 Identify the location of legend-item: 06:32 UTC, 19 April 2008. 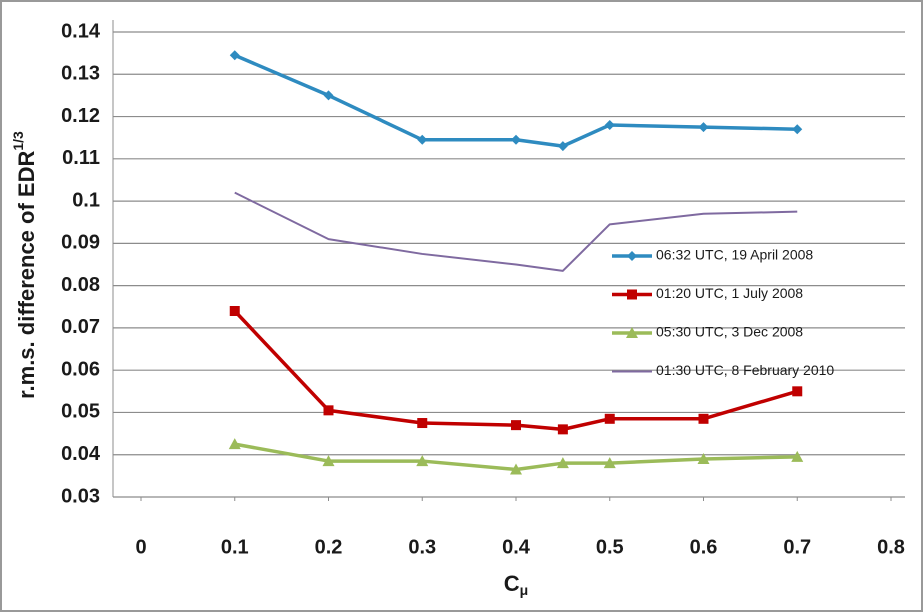
(712, 255).